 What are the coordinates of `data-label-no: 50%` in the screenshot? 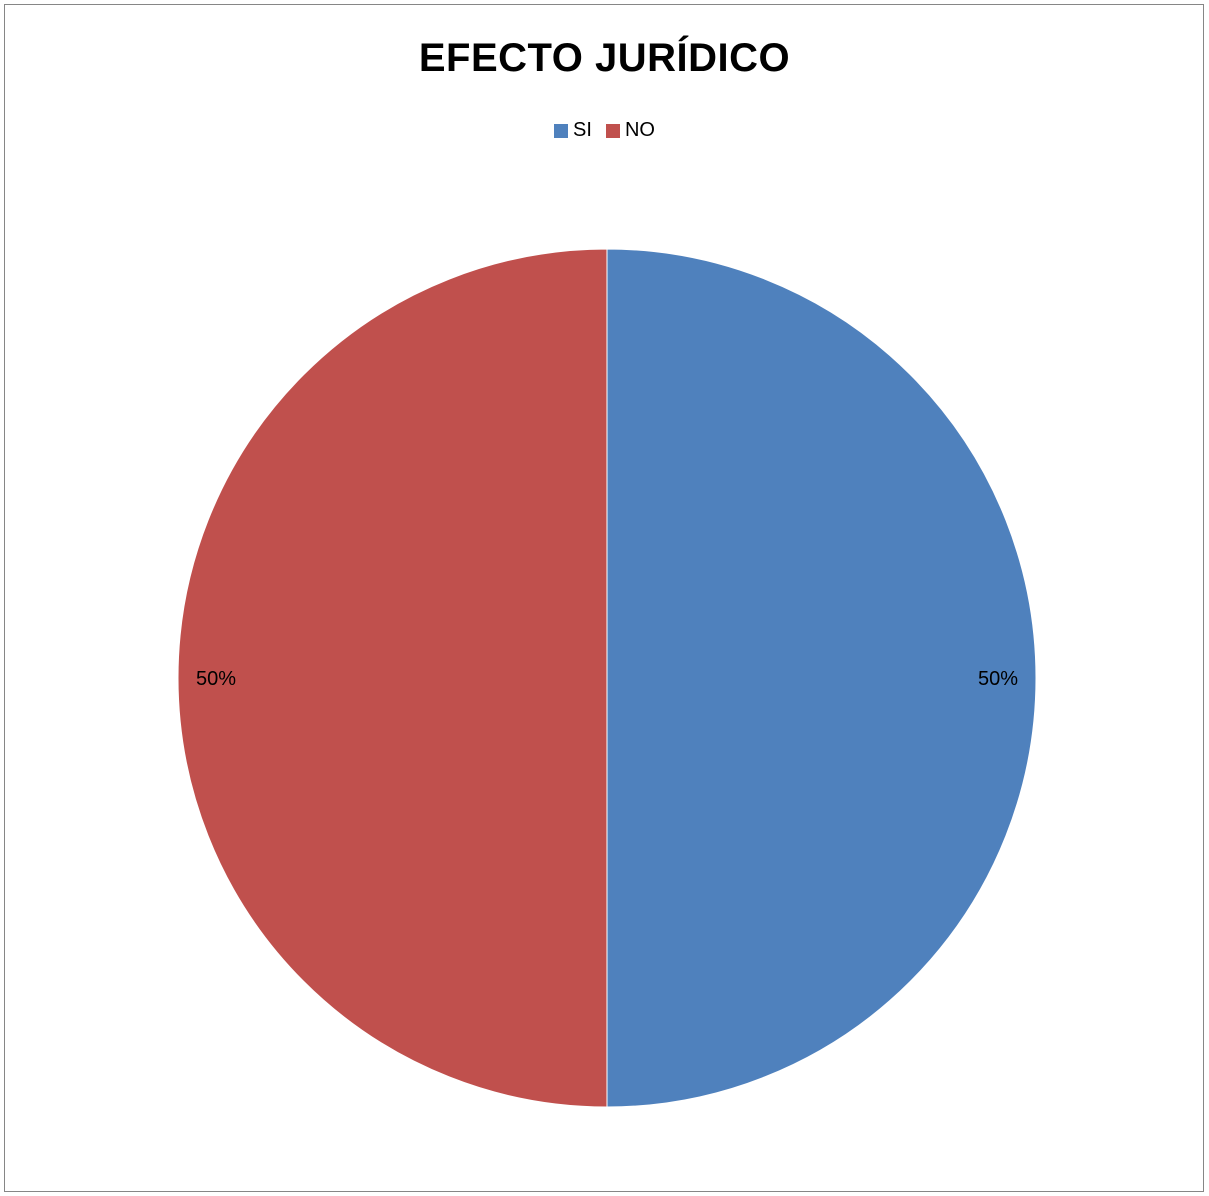 It's located at (216, 679).